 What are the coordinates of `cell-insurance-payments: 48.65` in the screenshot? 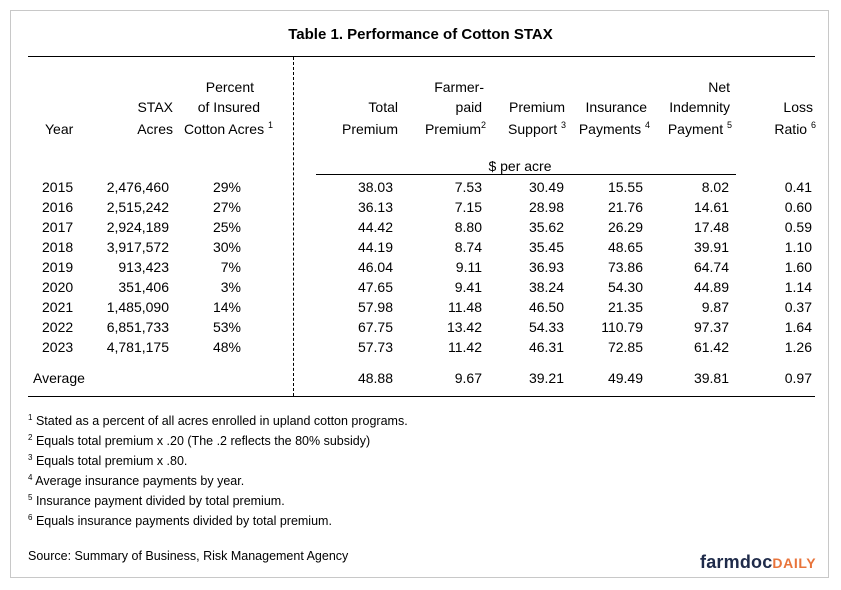 It's located at (625, 247).